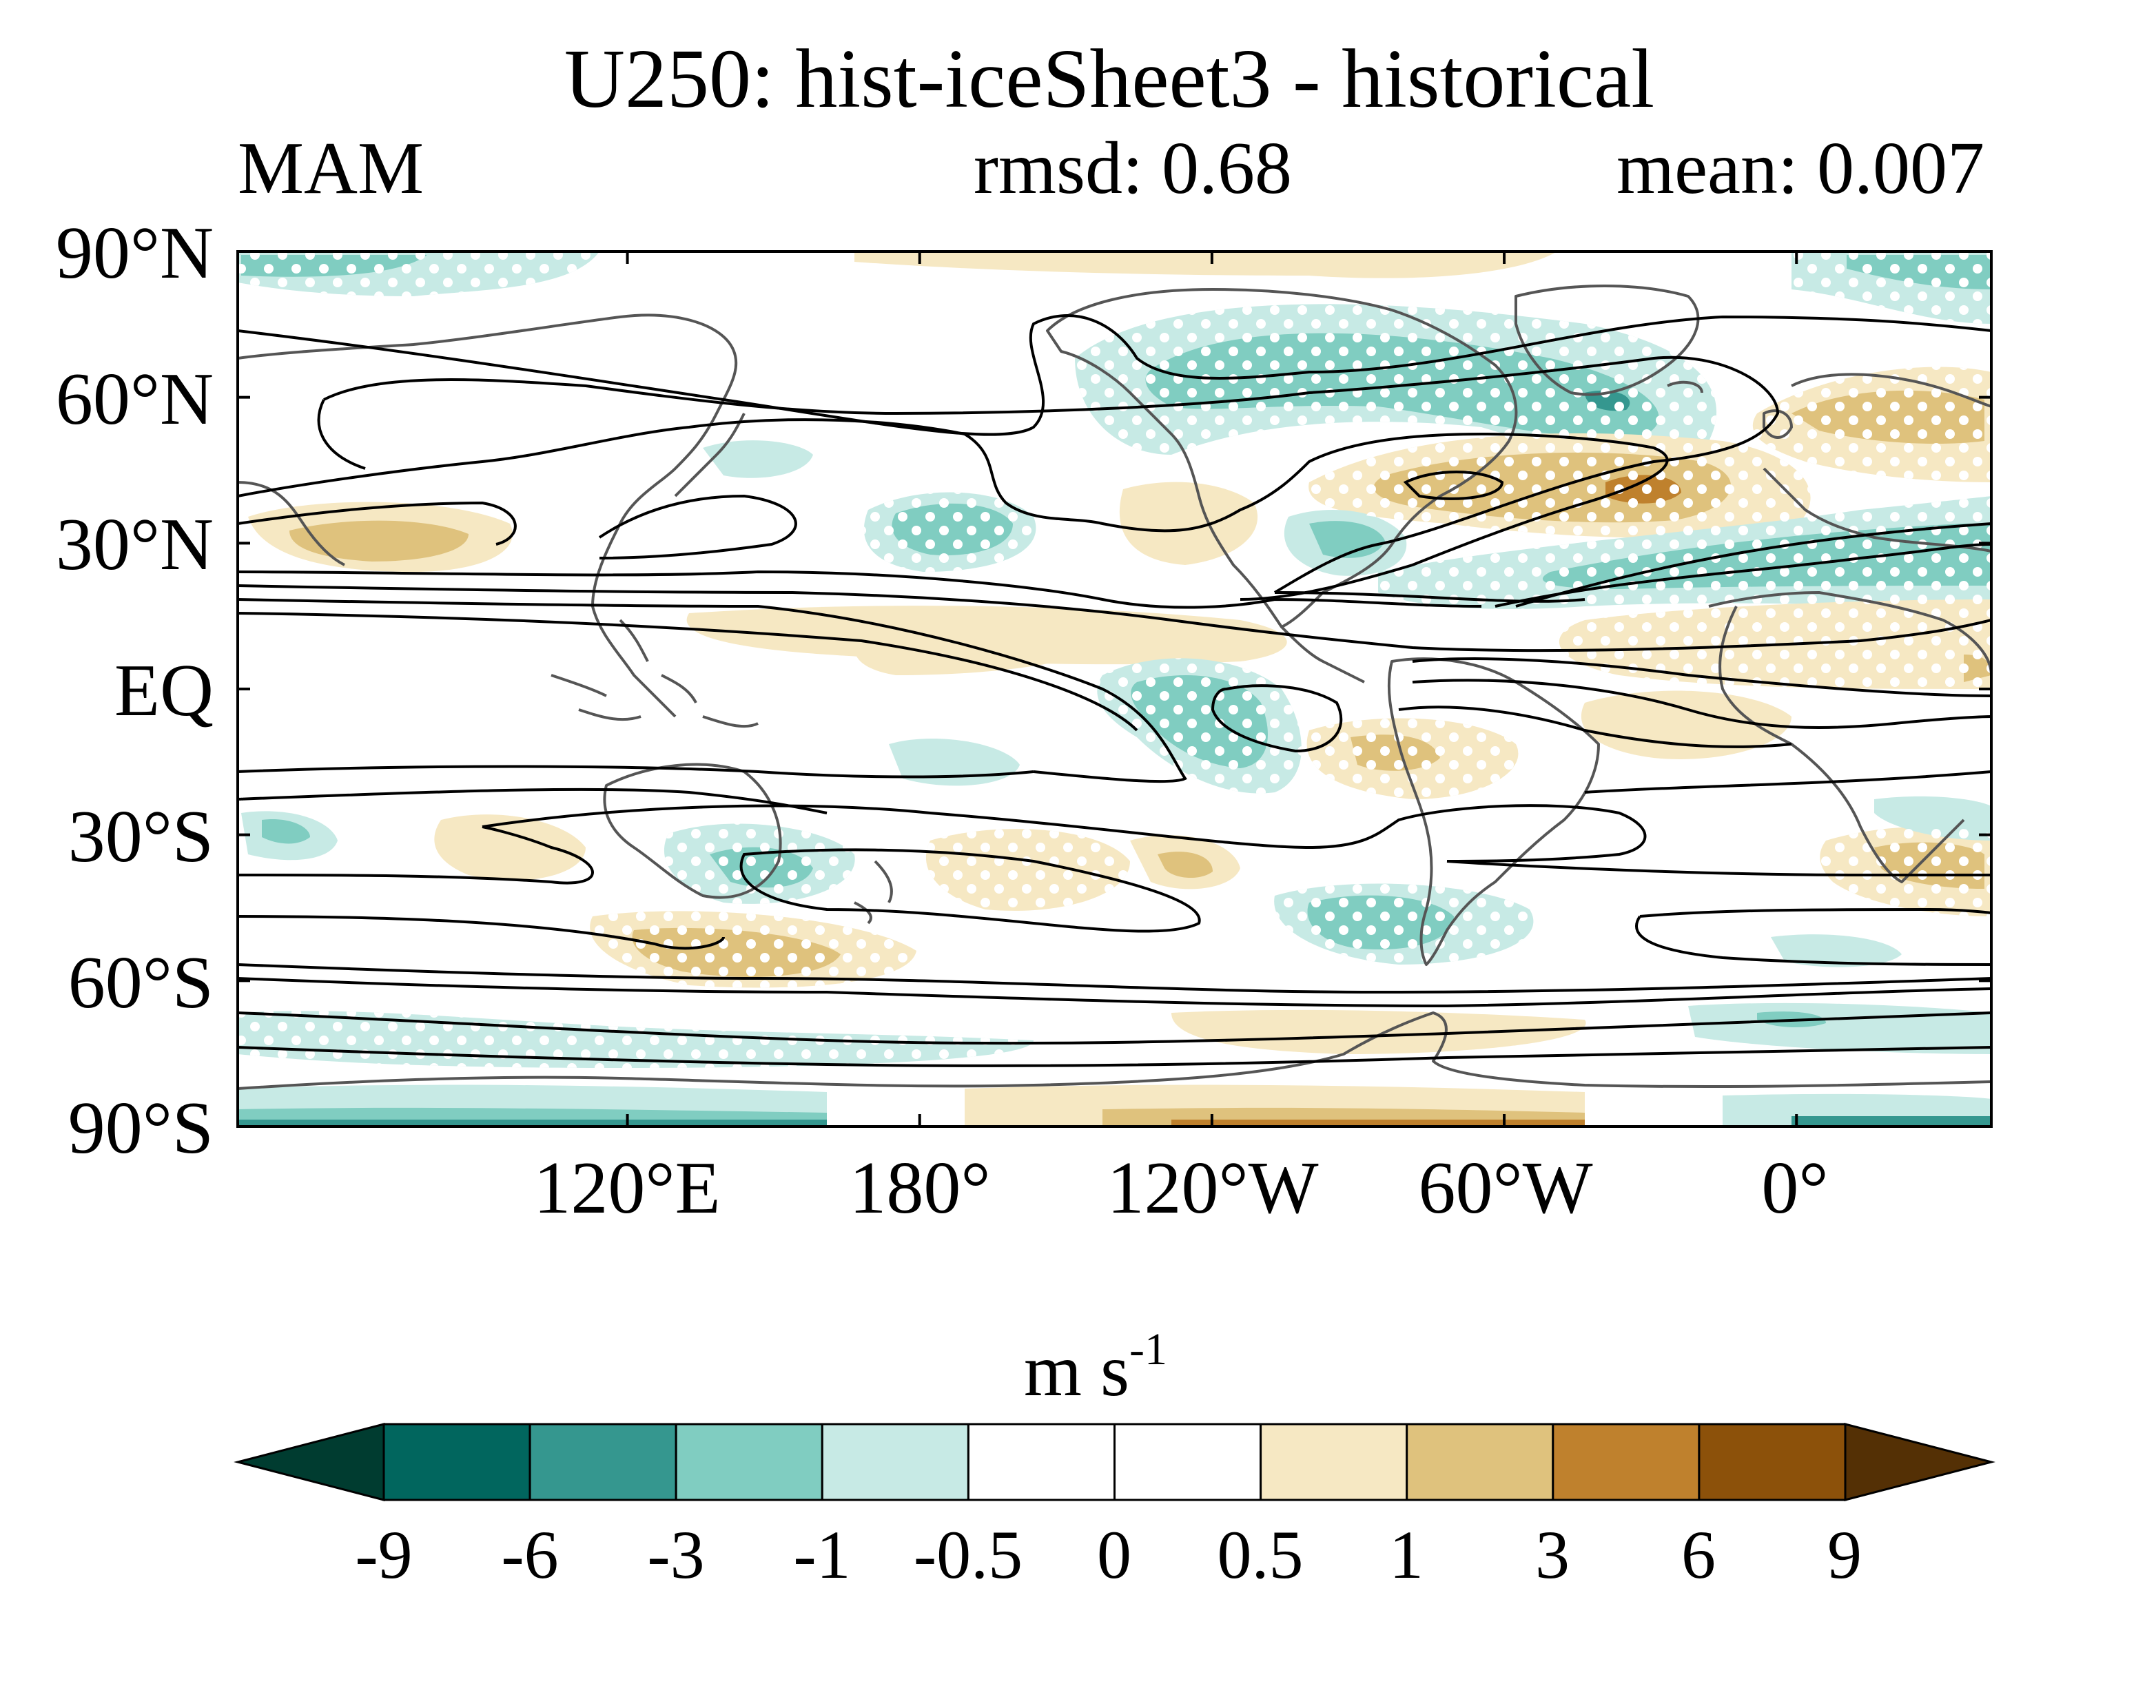  I want to click on colorbar-extend-high, so click(1919, 1462).